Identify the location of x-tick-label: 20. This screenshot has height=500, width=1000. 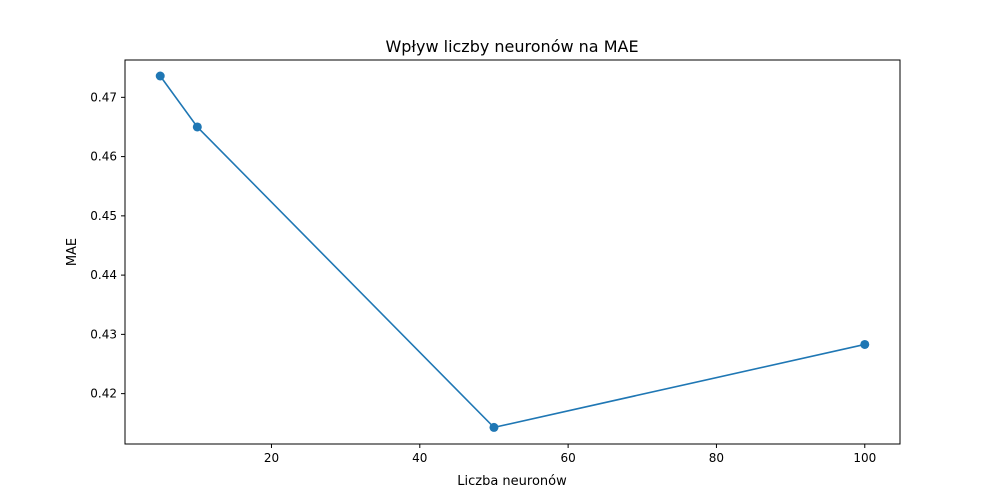
(271, 458).